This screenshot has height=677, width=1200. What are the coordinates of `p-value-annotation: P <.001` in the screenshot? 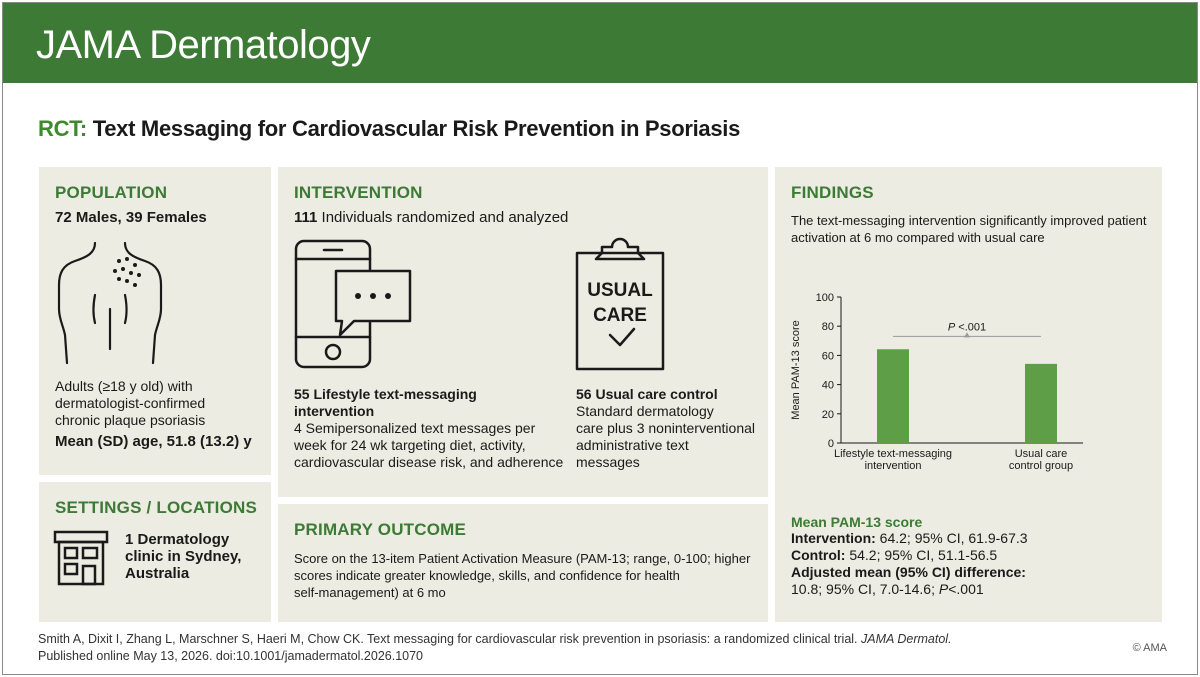 It's located at (967, 327).